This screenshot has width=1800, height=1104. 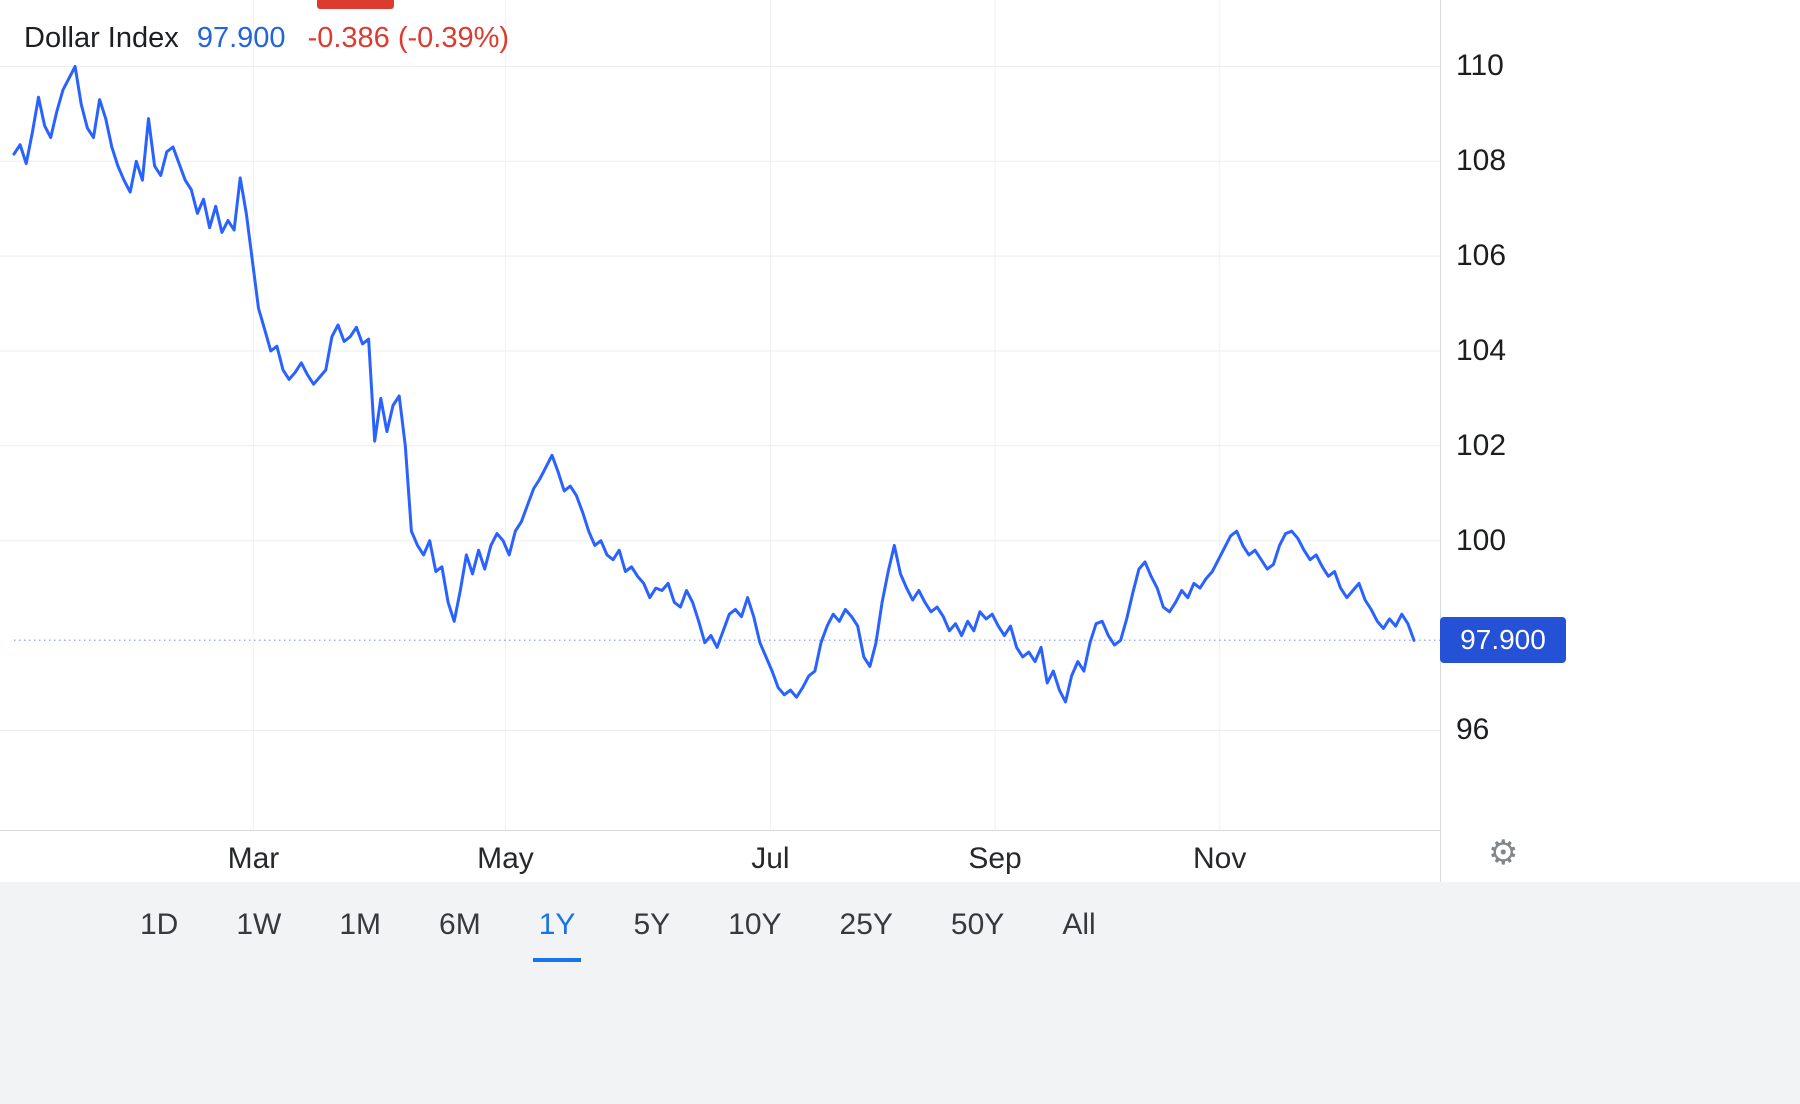 What do you see at coordinates (754, 932) in the screenshot?
I see `range-button-10y: 10Y` at bounding box center [754, 932].